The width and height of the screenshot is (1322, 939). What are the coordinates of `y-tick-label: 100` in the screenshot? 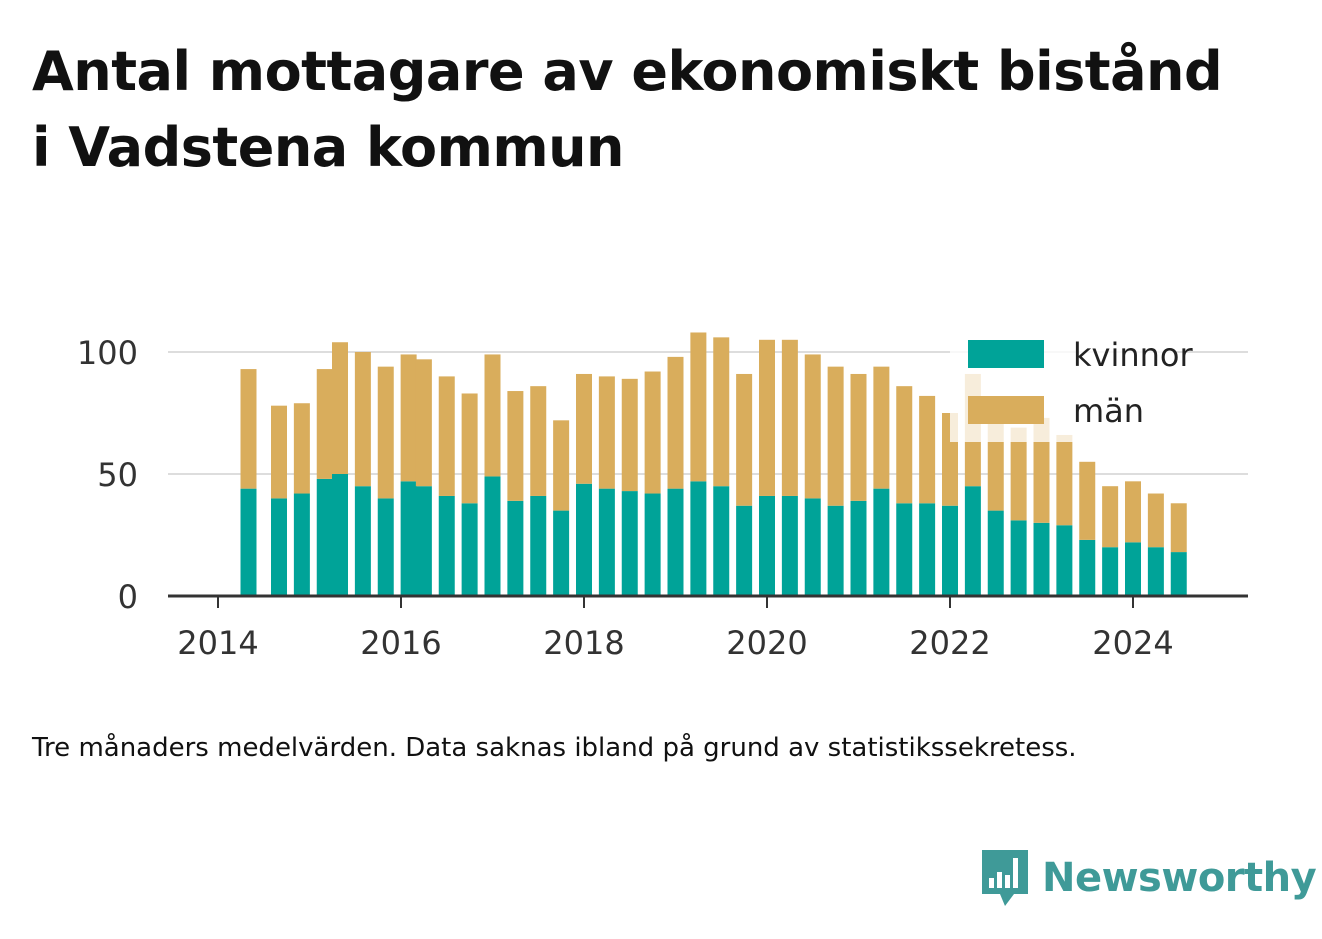 It's located at (107, 353).